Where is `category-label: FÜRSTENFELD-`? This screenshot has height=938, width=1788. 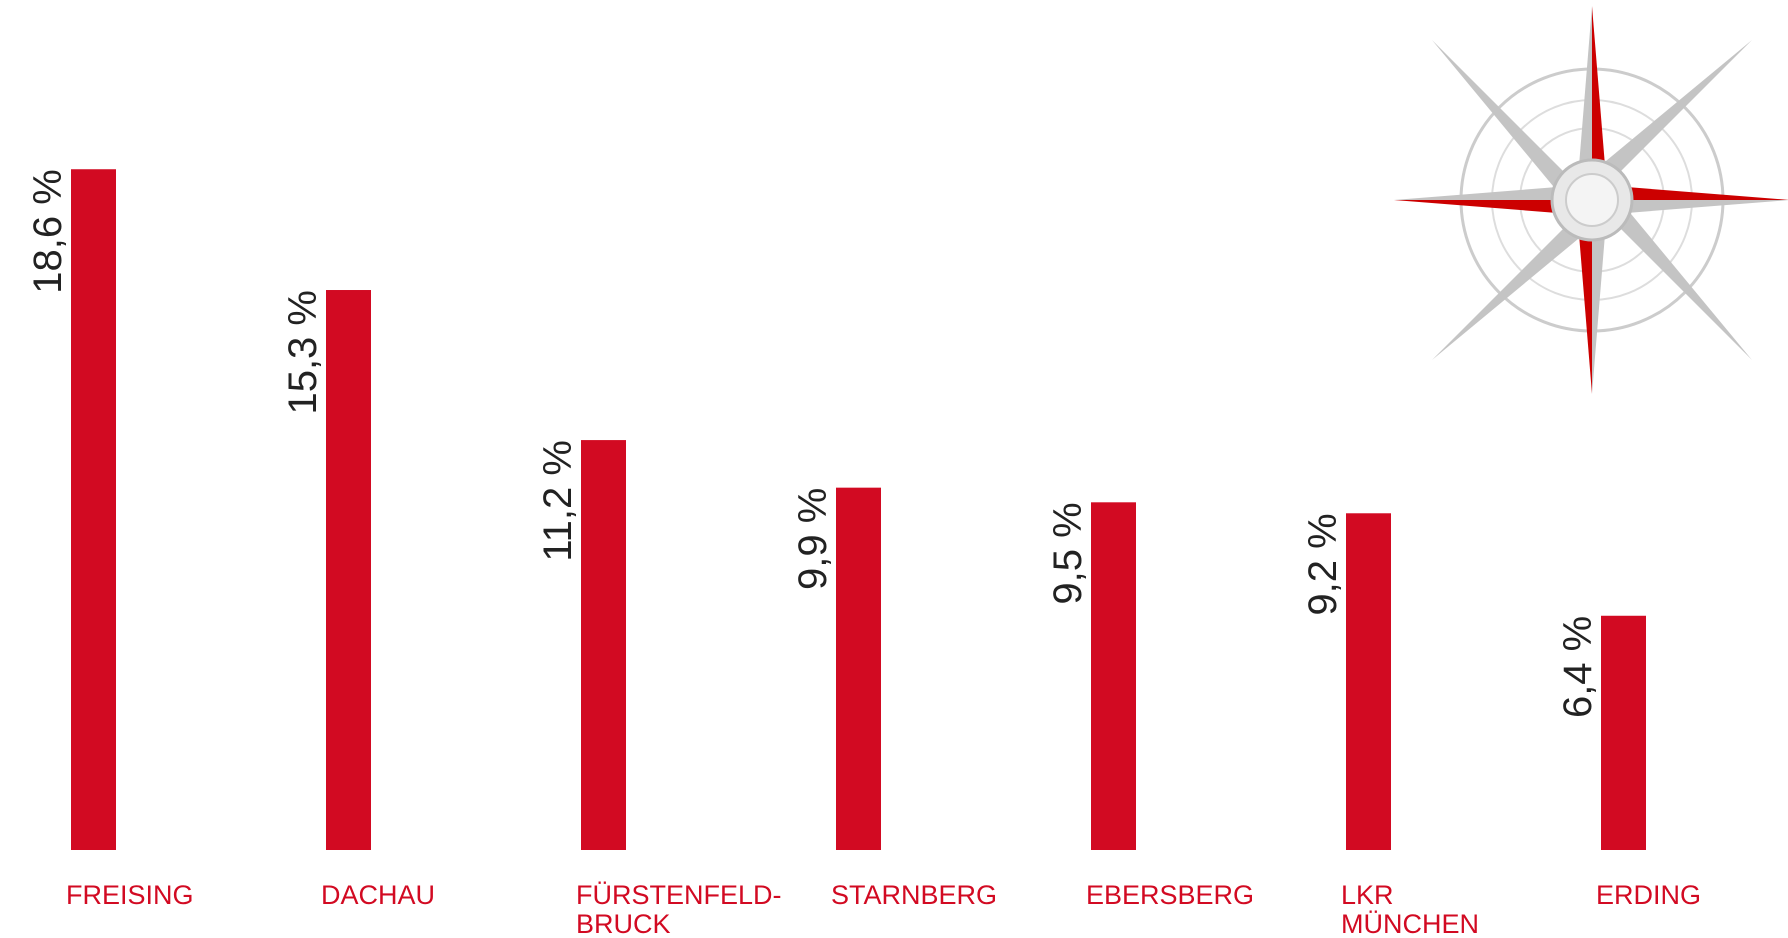
category-label: FÜRSTENFELD- is located at coordinates (679, 895).